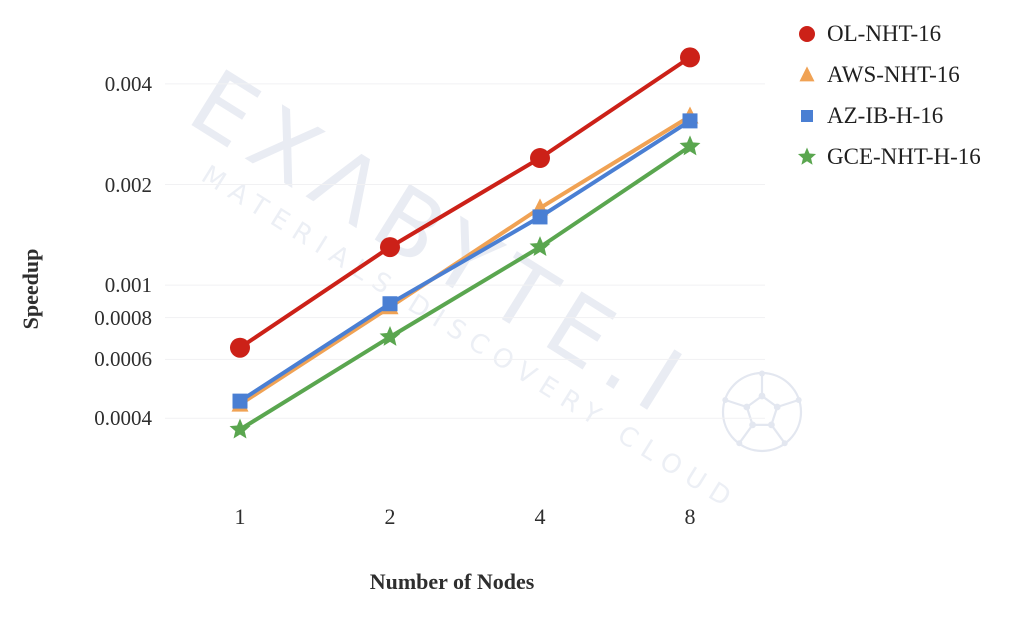 The height and width of the screenshot is (631, 1036). Describe the element at coordinates (540, 217) in the screenshot. I see `marker-AZ-IB-H-16-x4` at that location.